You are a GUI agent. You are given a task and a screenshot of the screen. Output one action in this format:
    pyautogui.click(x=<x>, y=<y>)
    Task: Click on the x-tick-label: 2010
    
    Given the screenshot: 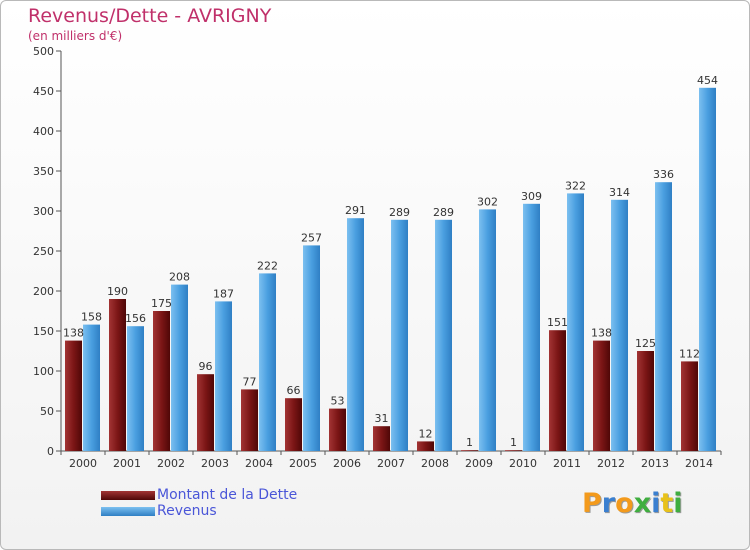 What is the action you would take?
    pyautogui.click(x=523, y=463)
    